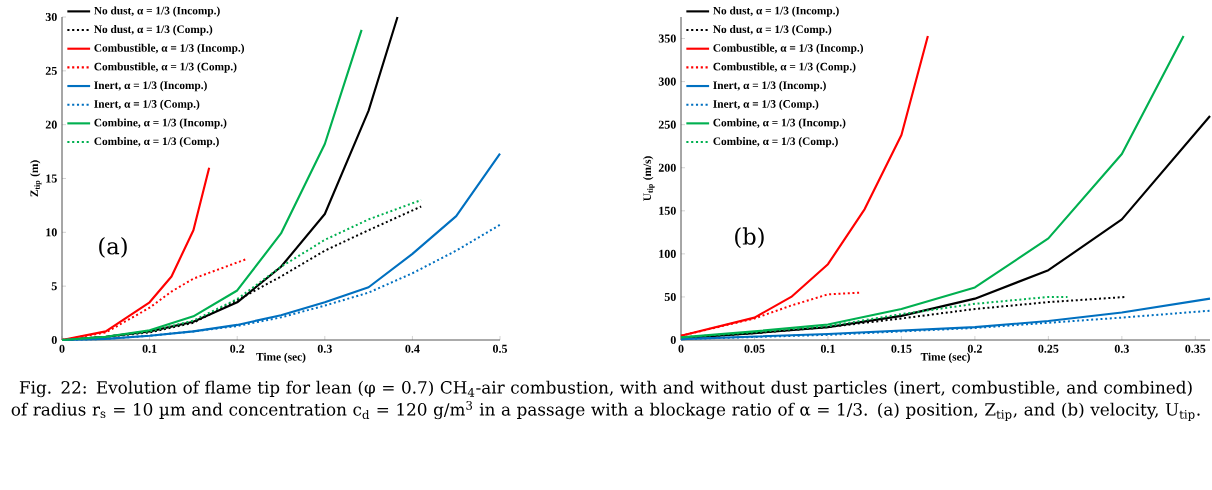 This screenshot has width=1212, height=490. I want to click on y-tick-label: 200, so click(667, 167).